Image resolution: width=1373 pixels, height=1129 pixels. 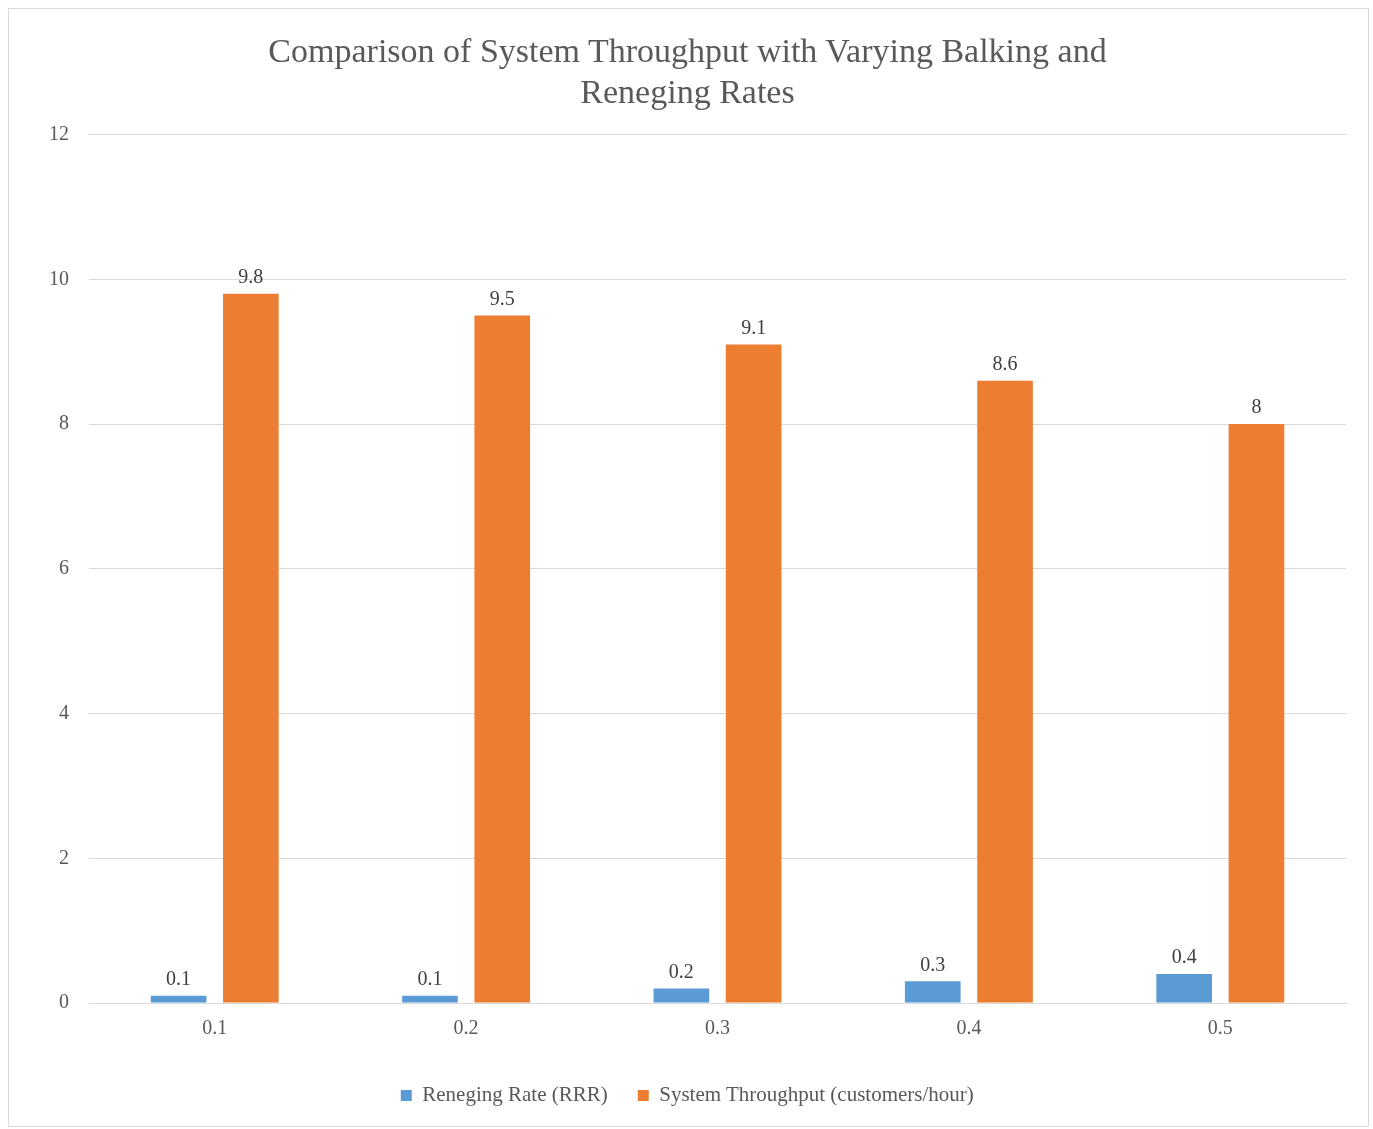 What do you see at coordinates (1256, 406) in the screenshot?
I see `data-label: 8` at bounding box center [1256, 406].